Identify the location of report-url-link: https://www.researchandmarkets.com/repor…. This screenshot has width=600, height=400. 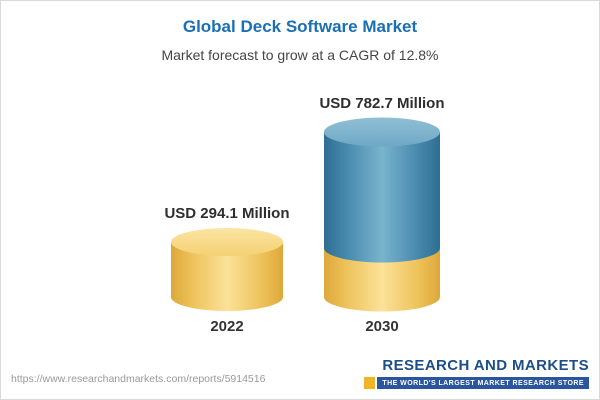
(138, 379).